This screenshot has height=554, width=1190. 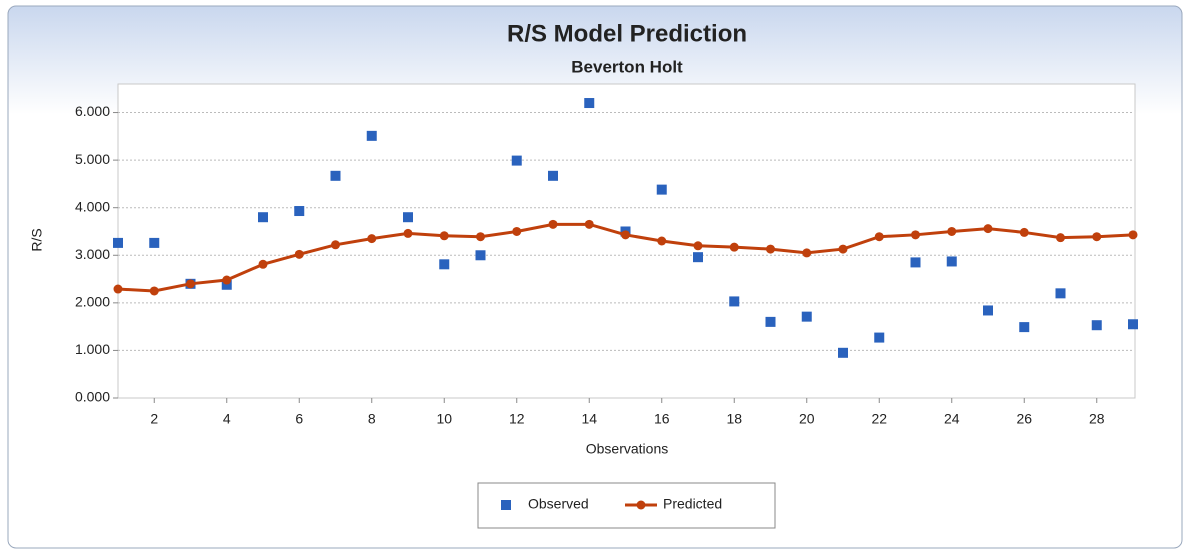 I want to click on legend-label: Observed, so click(x=558, y=504).